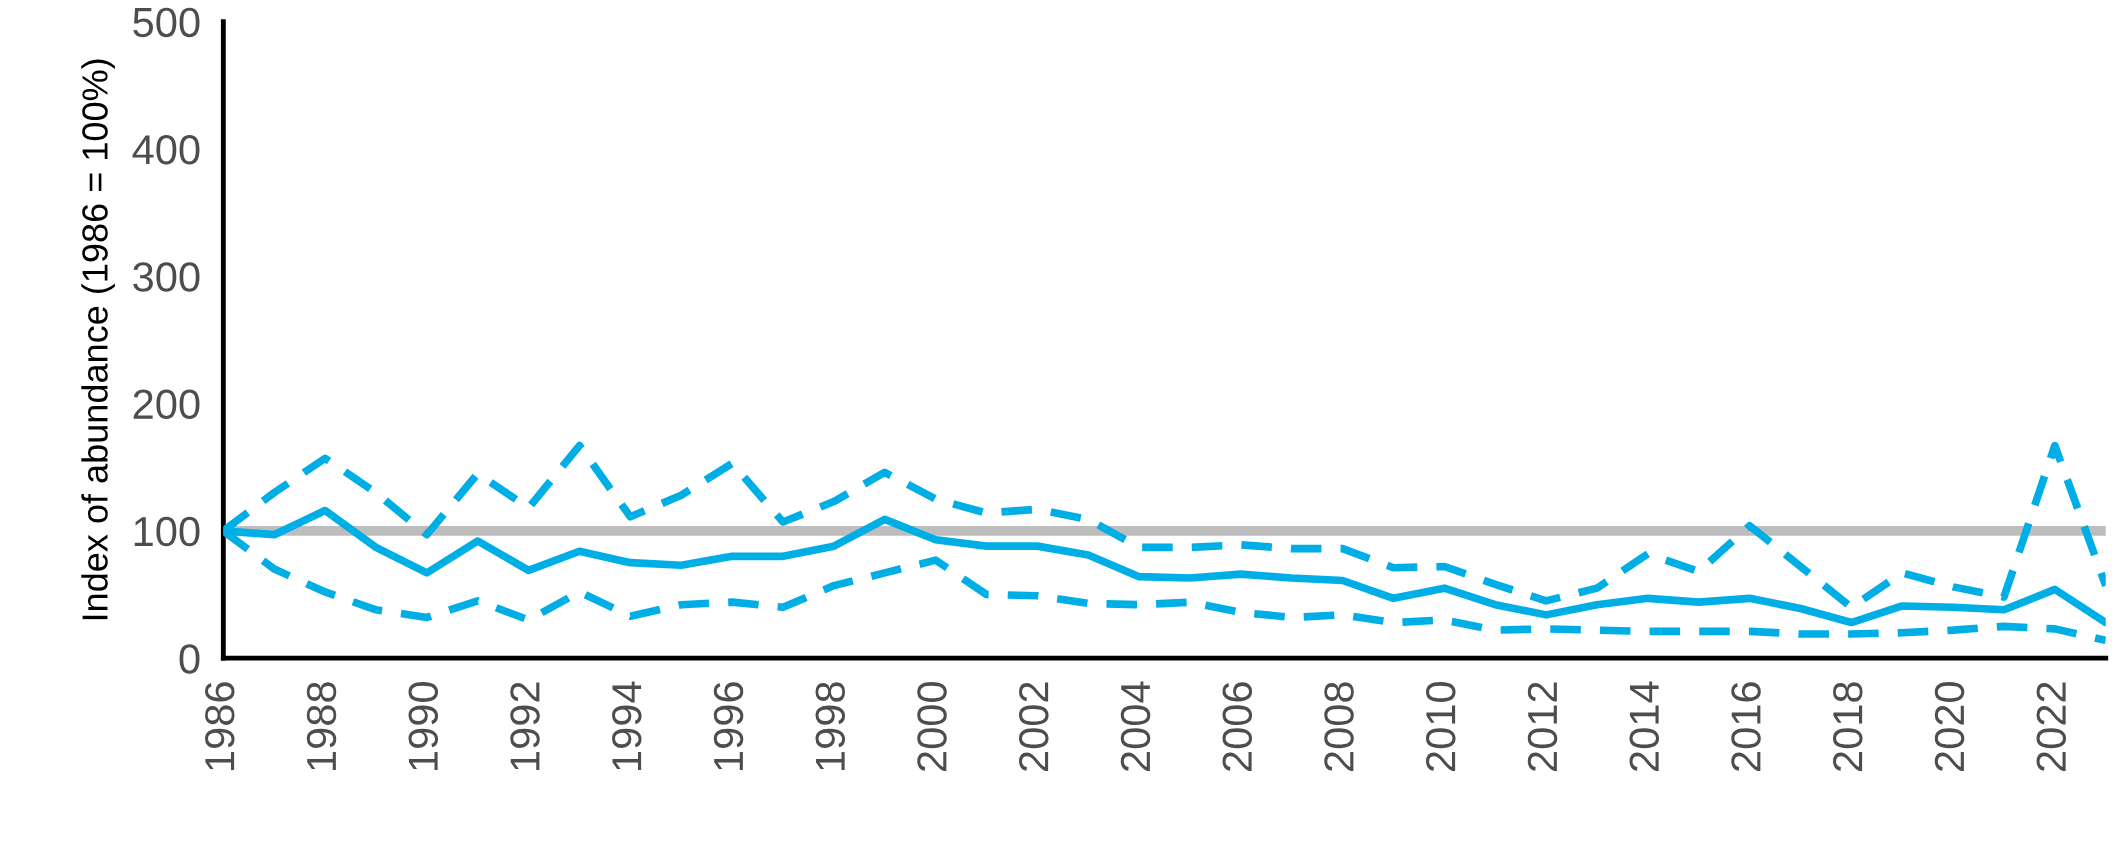 The height and width of the screenshot is (866, 2127). Describe the element at coordinates (166, 277) in the screenshot. I see `y-tick-label: 300` at that location.